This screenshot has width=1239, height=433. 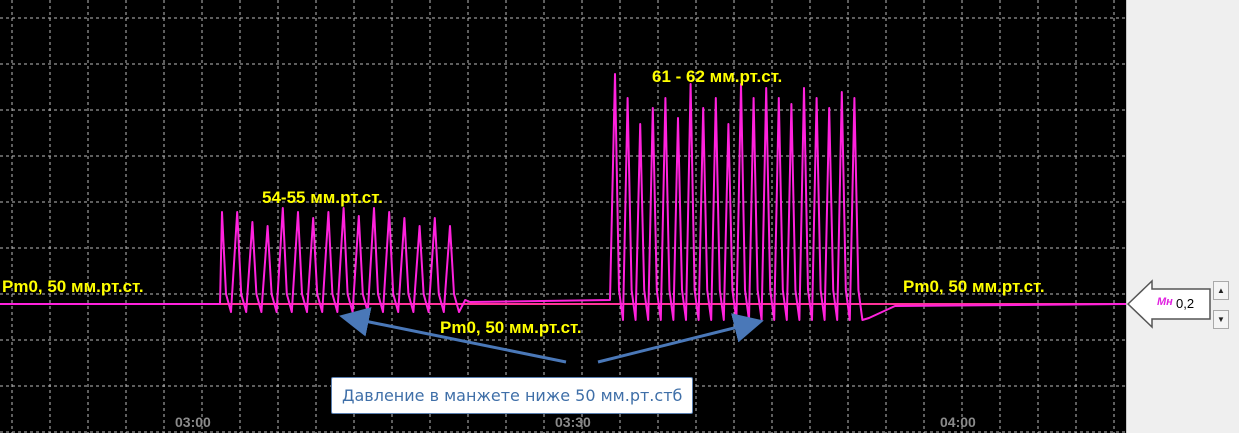 What do you see at coordinates (958, 422) in the screenshot?
I see `x-tick-0400: 04:00` at bounding box center [958, 422].